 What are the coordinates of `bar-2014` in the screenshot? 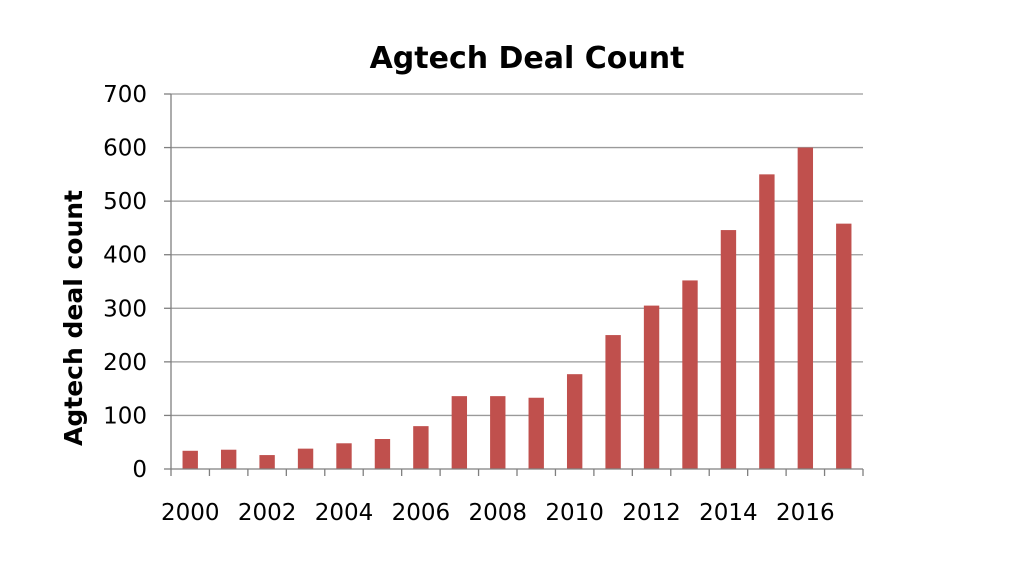 It's located at (728, 349).